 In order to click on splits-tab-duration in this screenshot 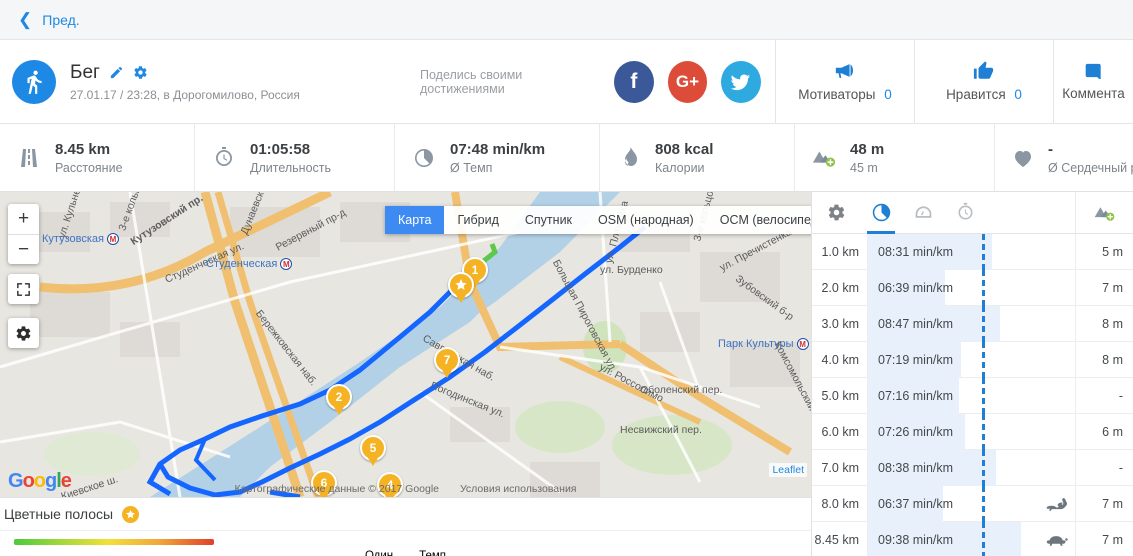, I will do `click(965, 213)`.